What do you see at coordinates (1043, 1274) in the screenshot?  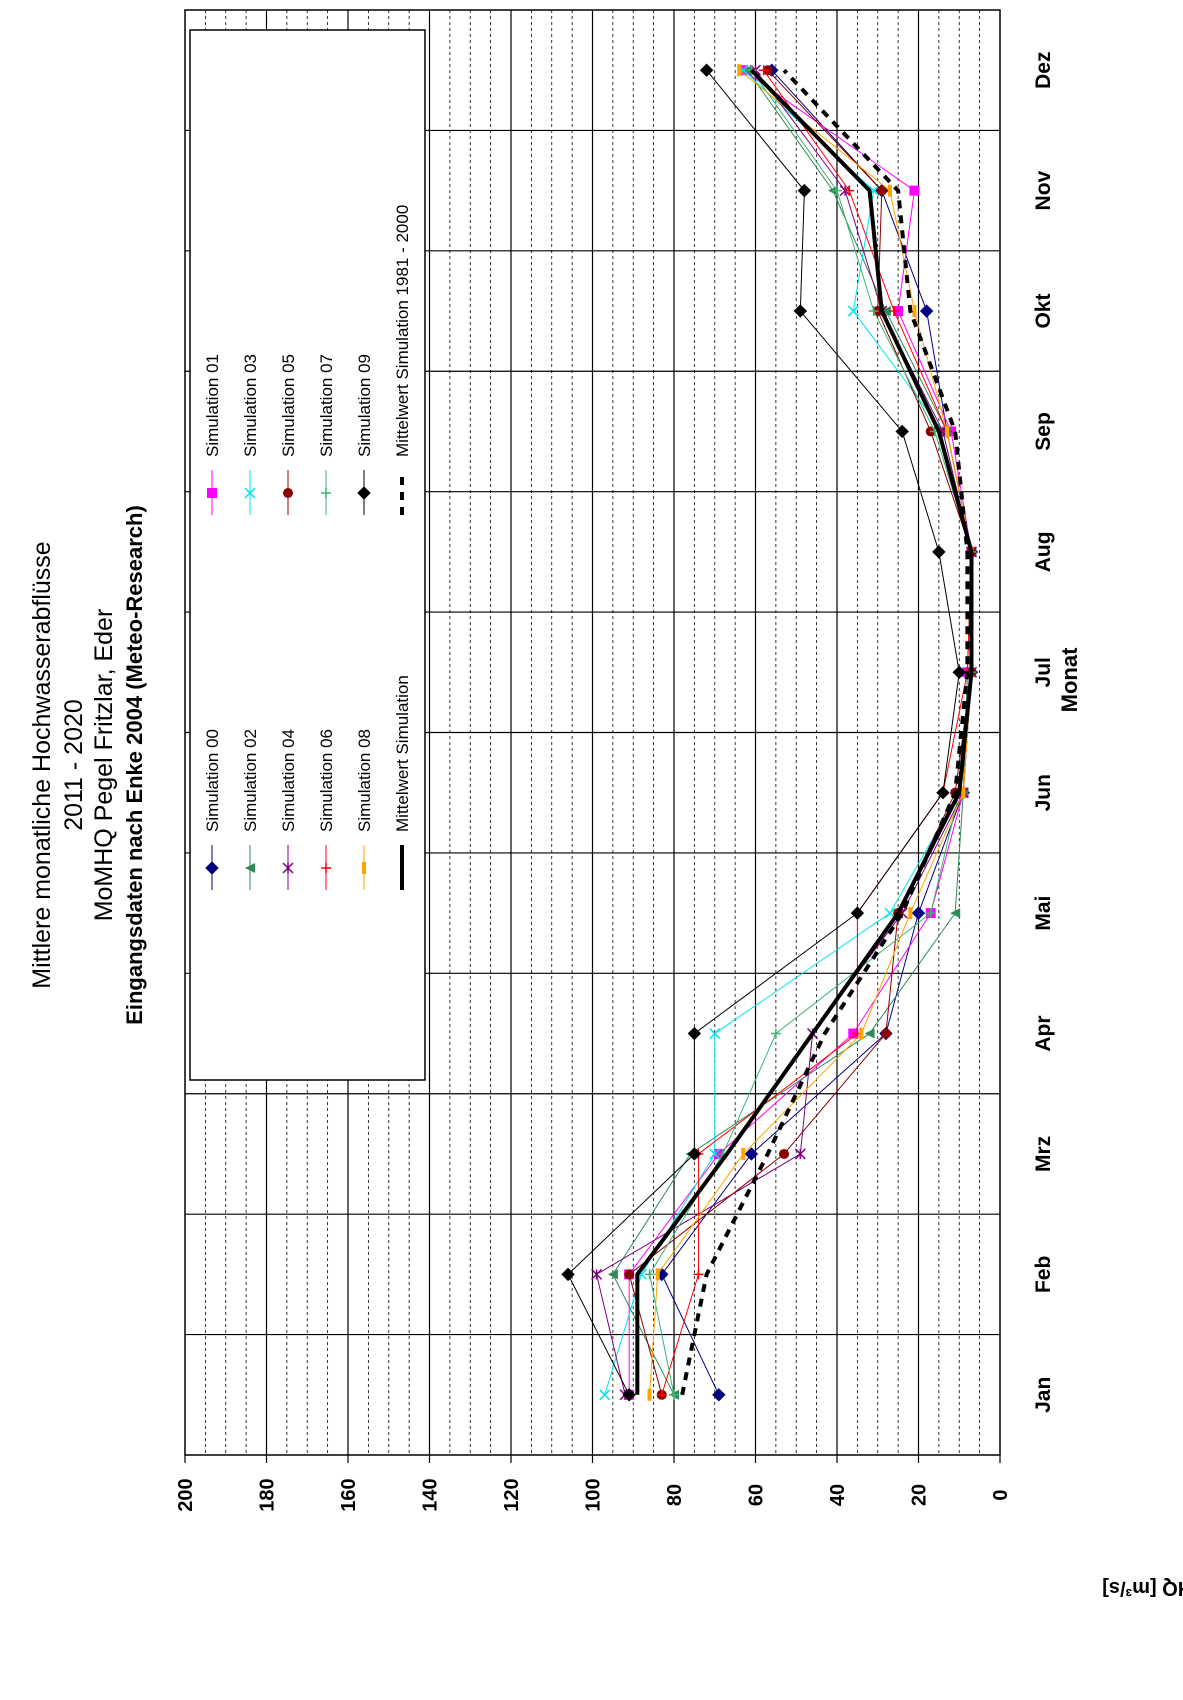 I see `x-tick-label: Feb` at bounding box center [1043, 1274].